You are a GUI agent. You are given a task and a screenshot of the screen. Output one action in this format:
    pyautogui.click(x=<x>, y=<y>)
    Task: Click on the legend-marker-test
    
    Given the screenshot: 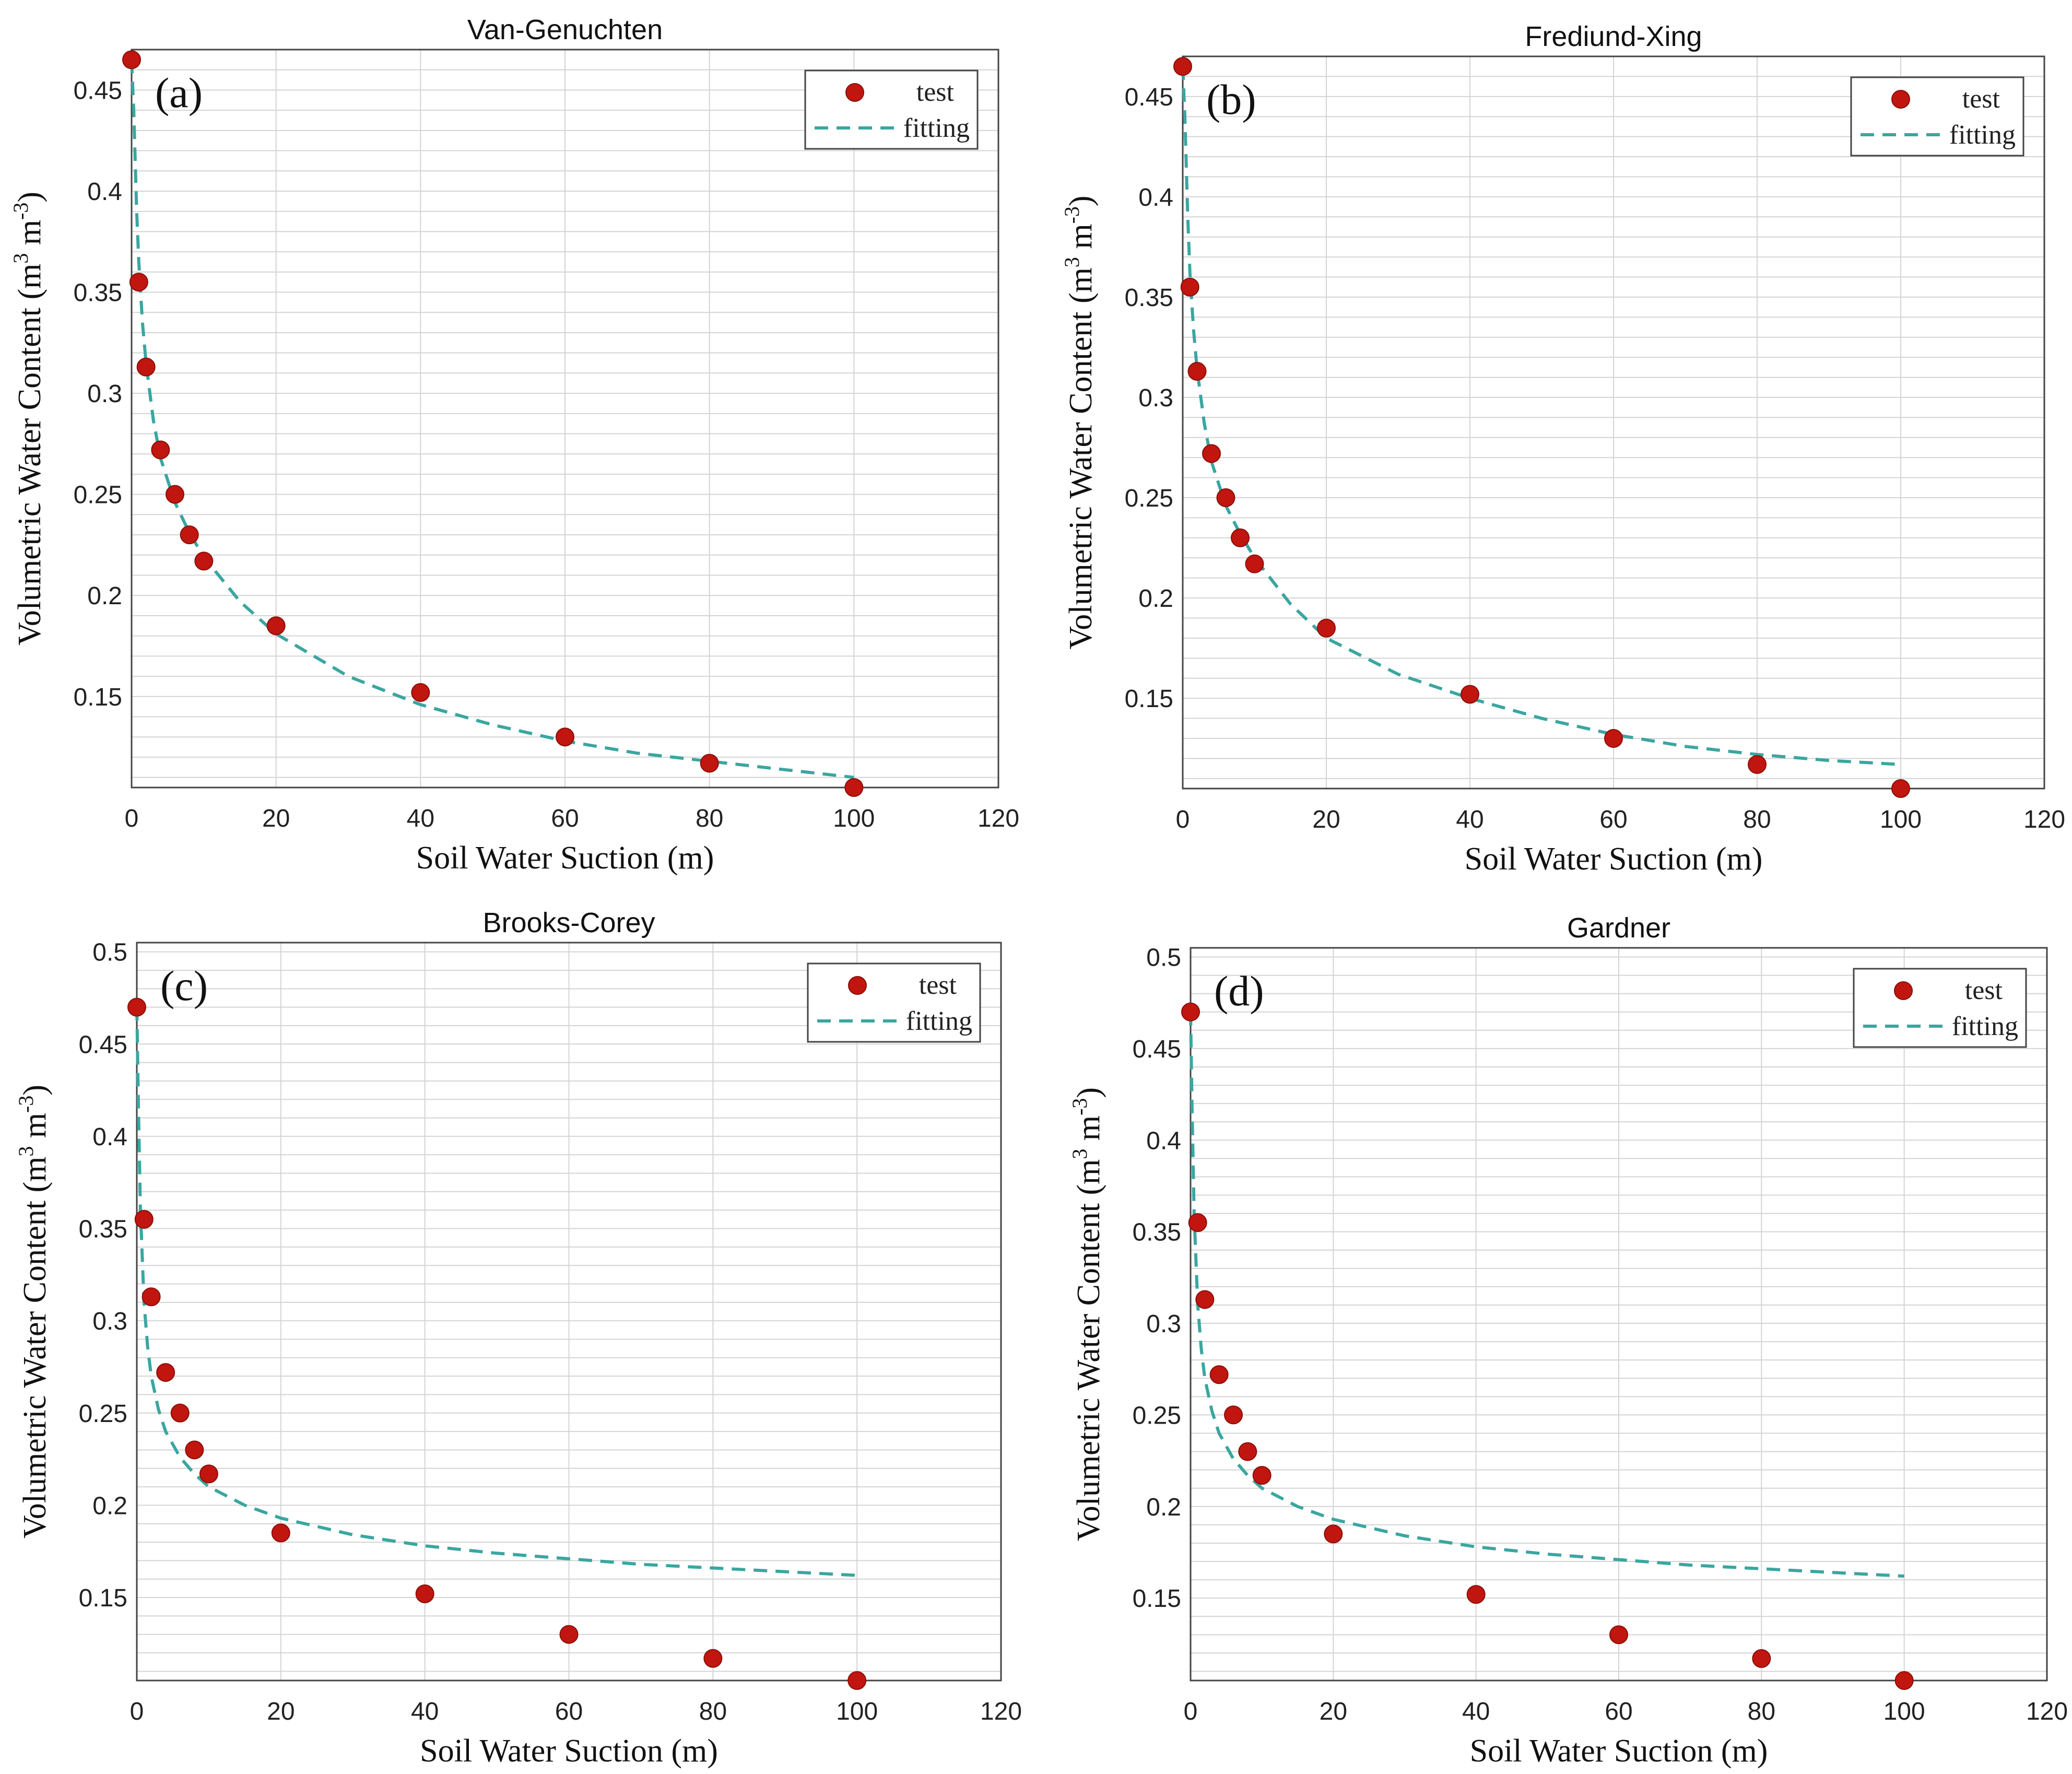 What is the action you would take?
    pyautogui.click(x=1900, y=99)
    